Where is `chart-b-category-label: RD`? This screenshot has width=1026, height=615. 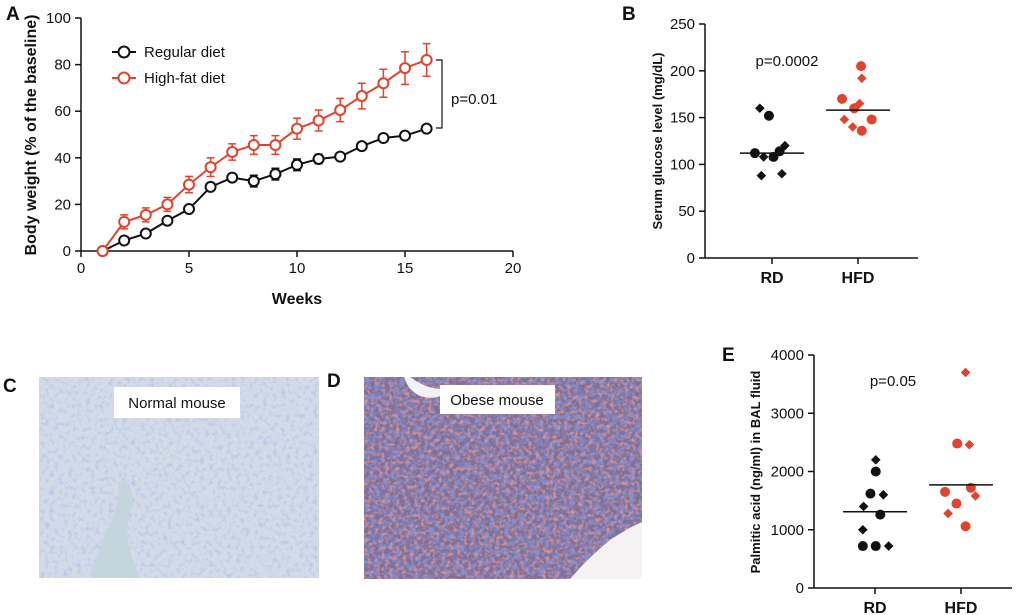 chart-b-category-label: RD is located at coordinates (771, 278).